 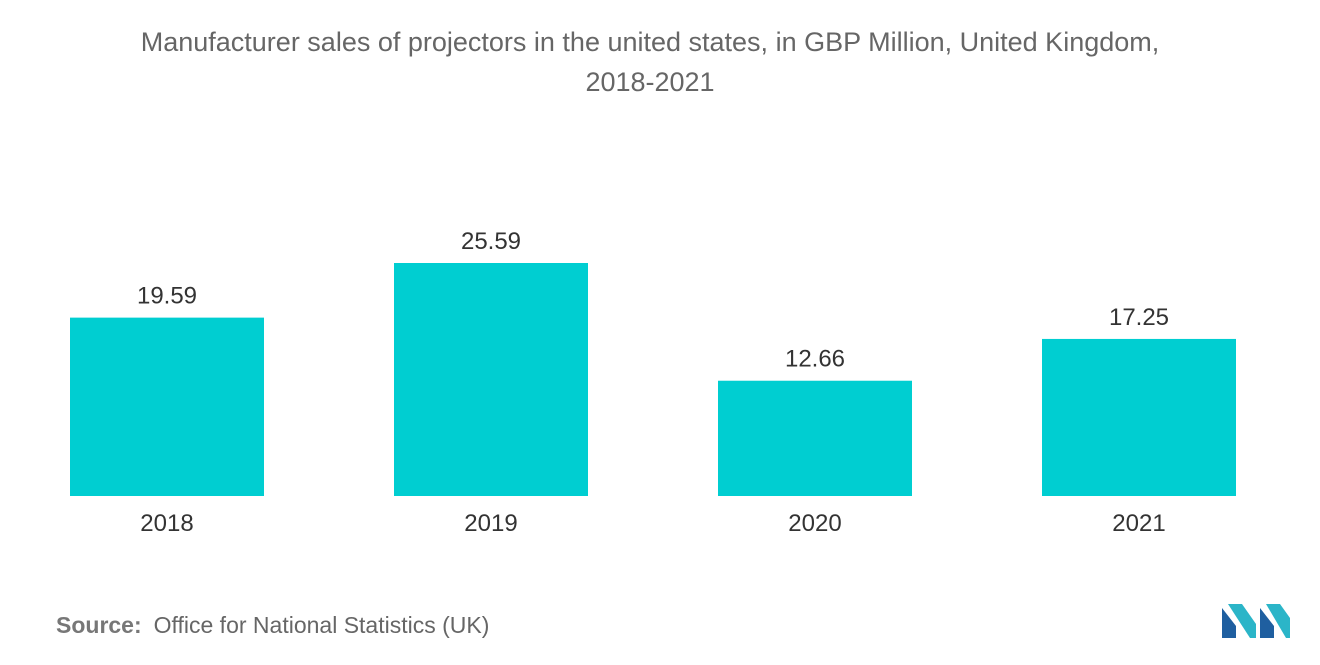 What do you see at coordinates (650, 82) in the screenshot?
I see `chart-title-line-2: 2018-2021` at bounding box center [650, 82].